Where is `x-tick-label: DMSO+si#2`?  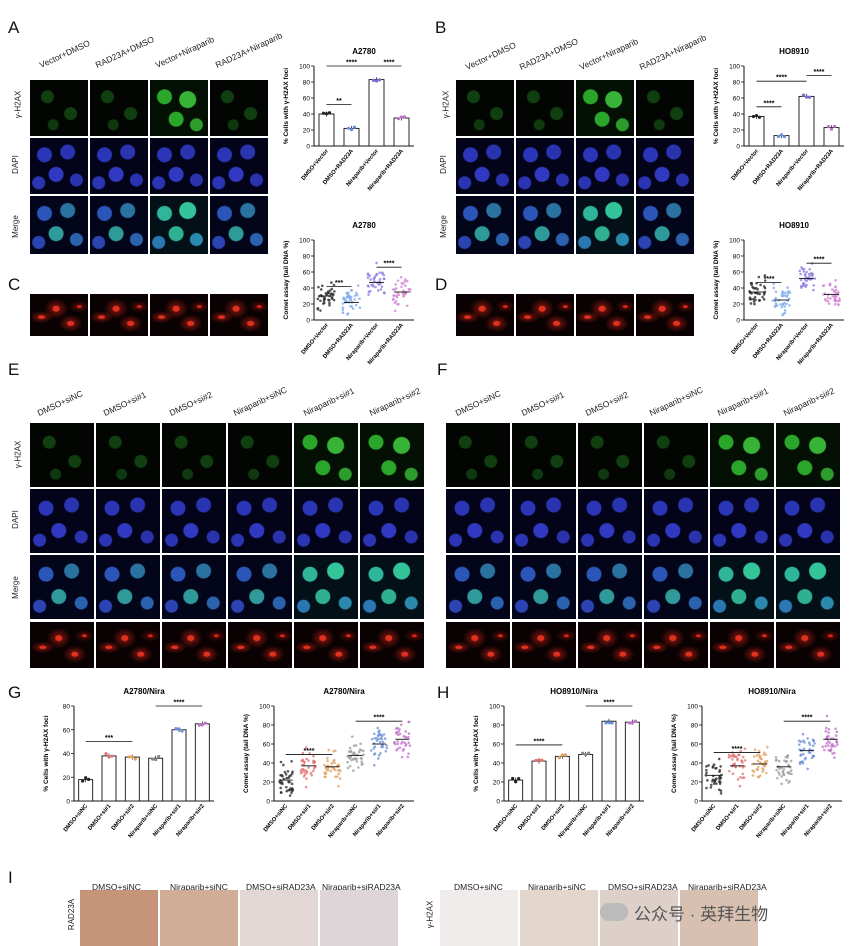
x-tick-label: DMSO+si#2 is located at coordinates (751, 817).